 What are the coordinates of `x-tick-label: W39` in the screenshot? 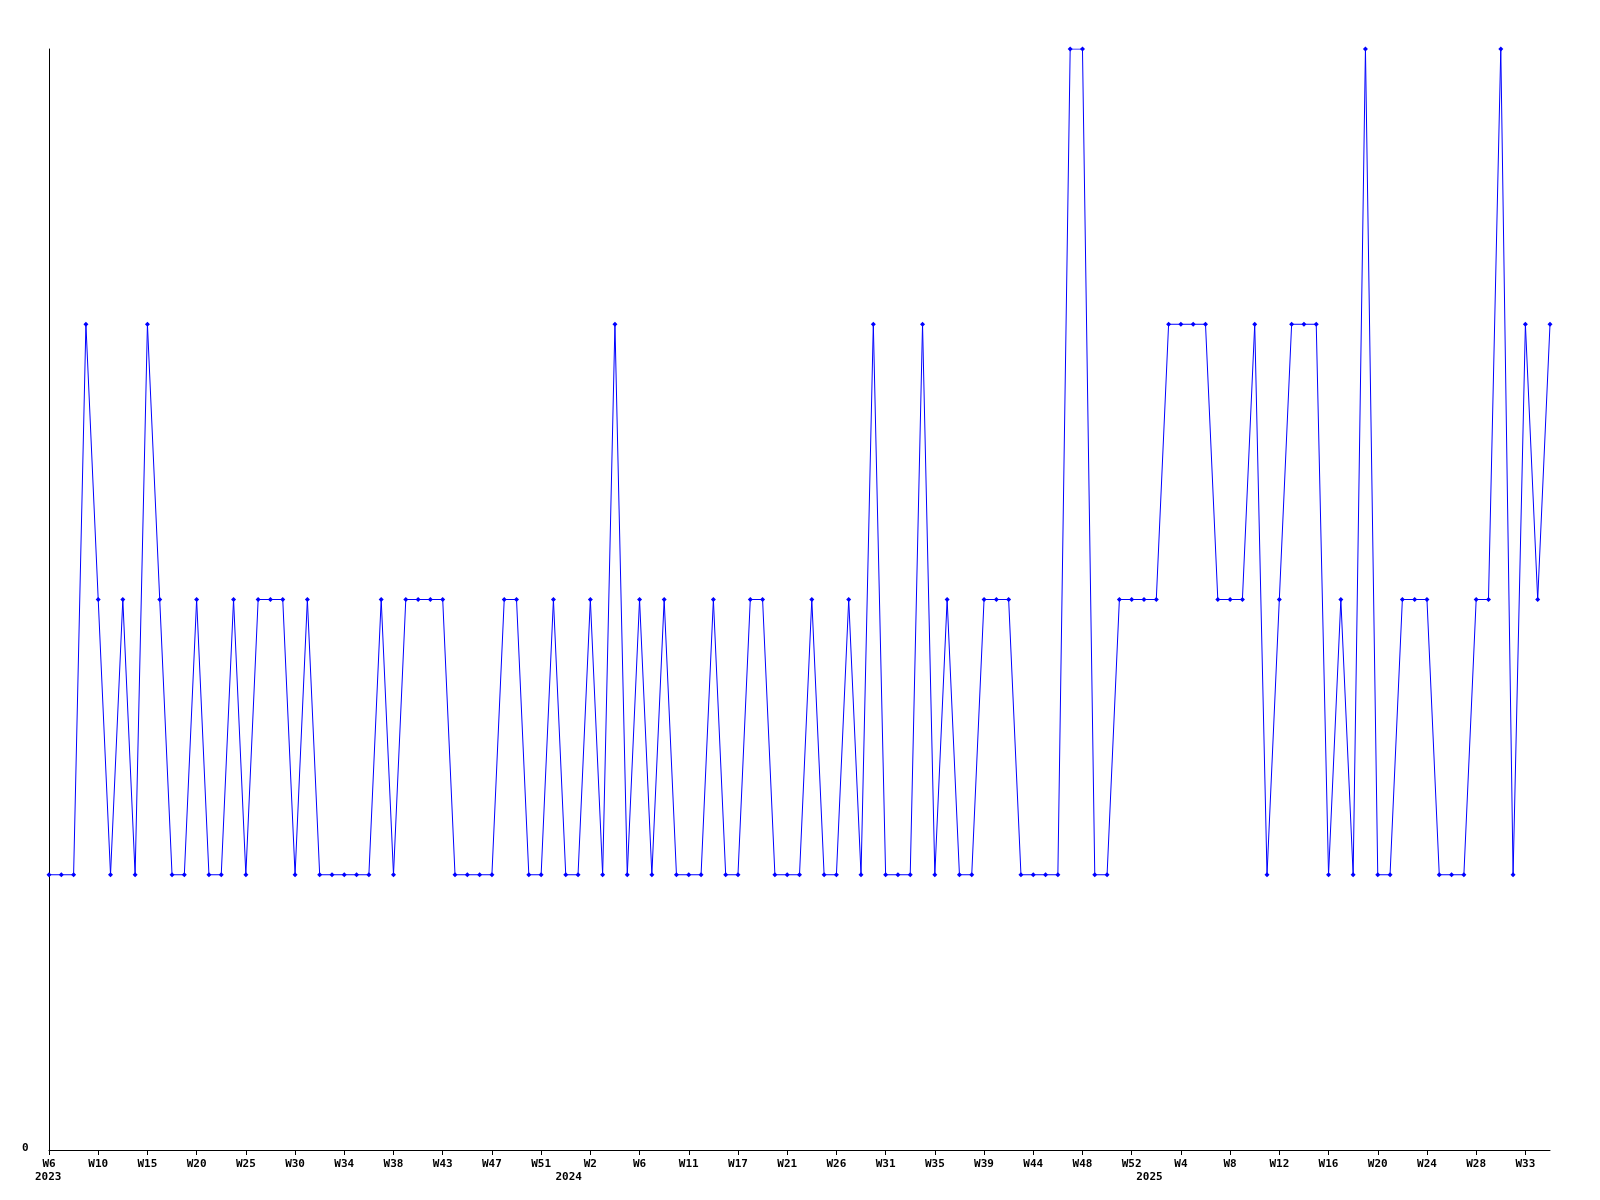 It's located at (984, 1163).